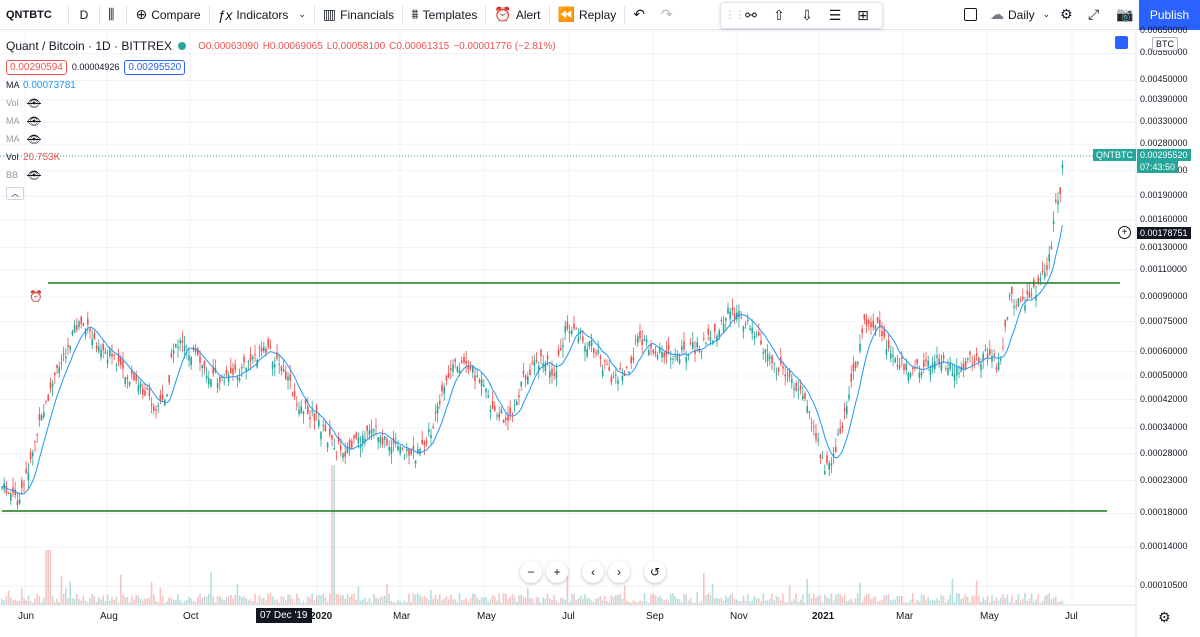 This screenshot has height=637, width=1200. Describe the element at coordinates (358, 14) in the screenshot. I see `financials-button: ▥ Financials` at that location.